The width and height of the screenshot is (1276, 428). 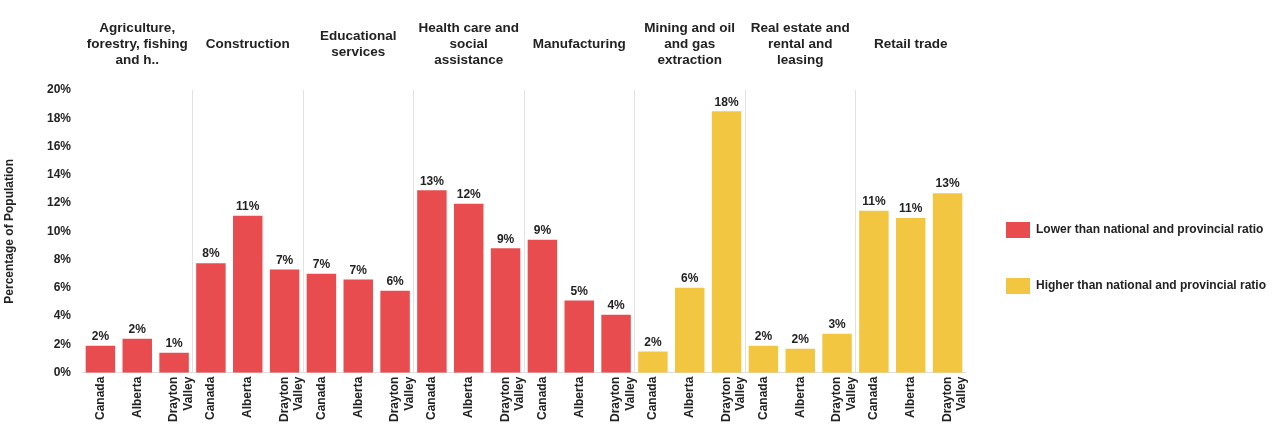 I want to click on data-label: 12%, so click(x=469, y=194).